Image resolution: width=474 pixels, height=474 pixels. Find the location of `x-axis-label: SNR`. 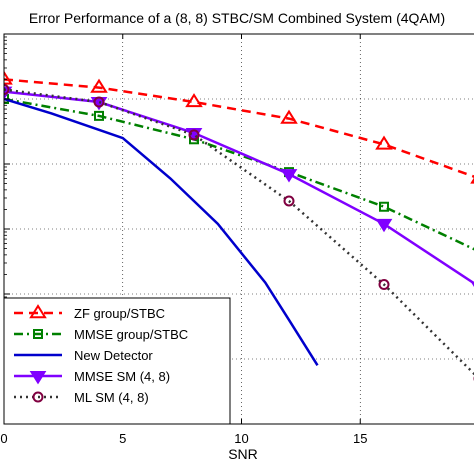

x-axis-label: SNR is located at coordinates (243, 454).